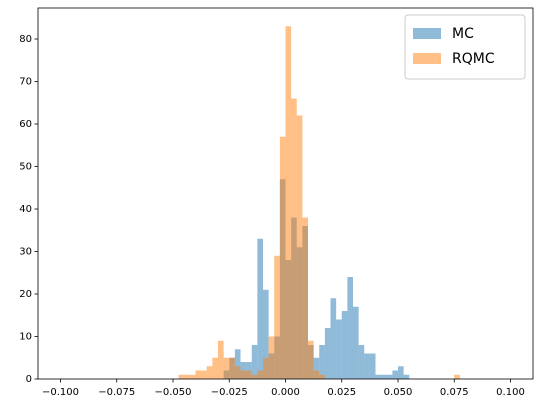 The height and width of the screenshot is (417, 543). I want to click on legend-box, so click(465, 47).